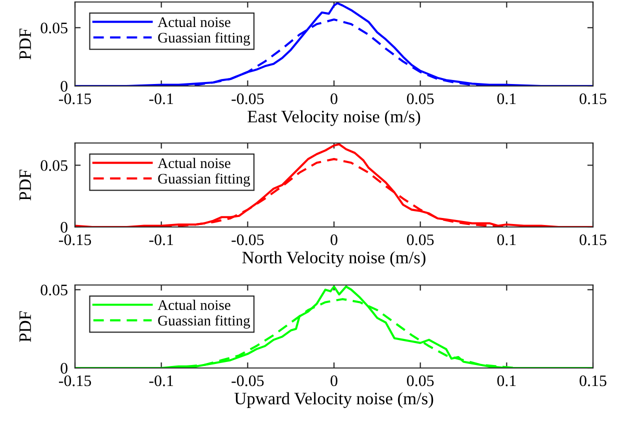 The width and height of the screenshot is (636, 428). What do you see at coordinates (334, 118) in the screenshot?
I see `x-axis-title: East Velocity noise (m/s)` at bounding box center [334, 118].